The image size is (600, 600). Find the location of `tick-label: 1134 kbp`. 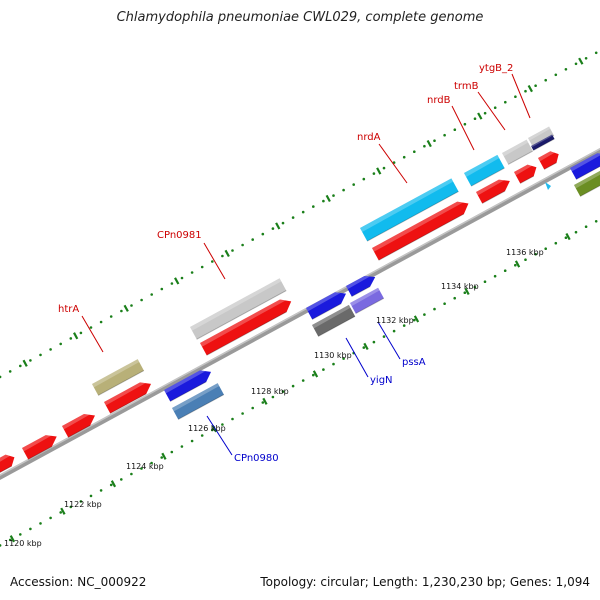

tick-label: 1134 kbp is located at coordinates (460, 286).